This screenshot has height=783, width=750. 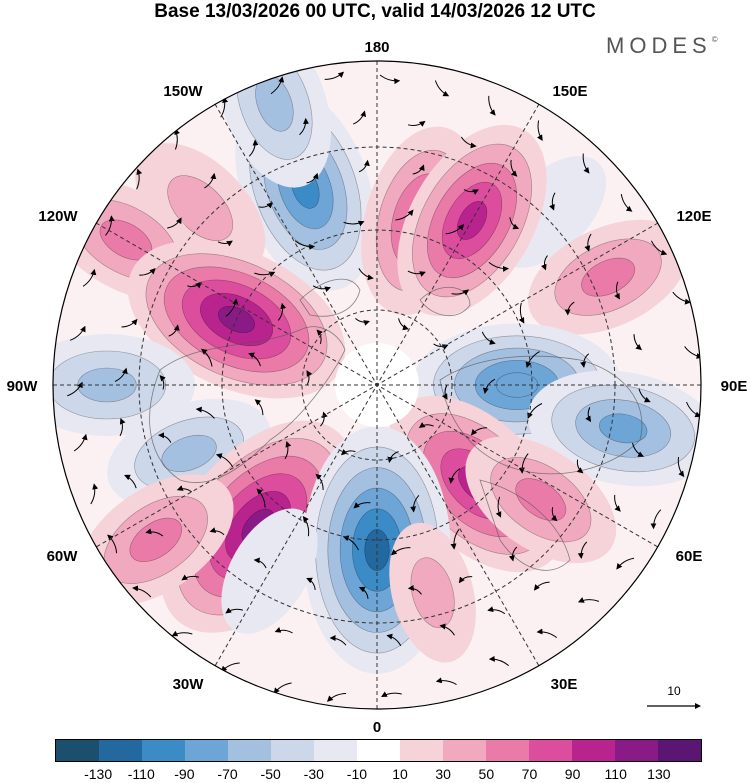 I want to click on colorbar-tick-label: 30, so click(x=443, y=774).